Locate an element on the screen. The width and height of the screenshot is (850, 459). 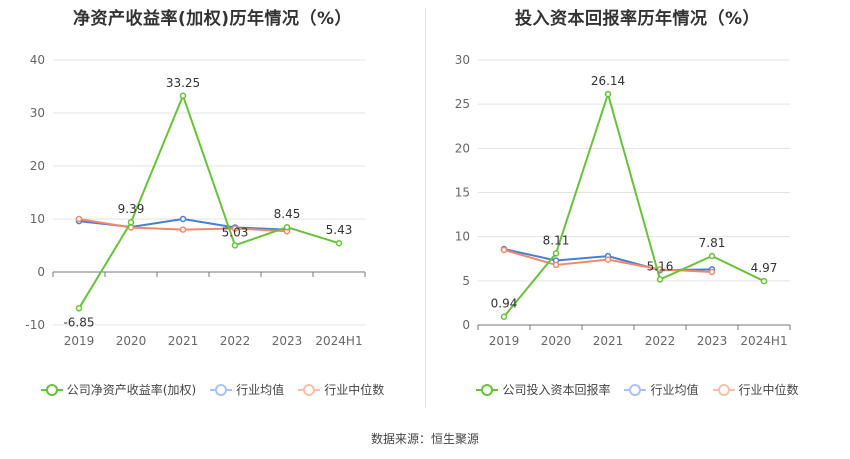
data-label: 5.43 is located at coordinates (339, 230).